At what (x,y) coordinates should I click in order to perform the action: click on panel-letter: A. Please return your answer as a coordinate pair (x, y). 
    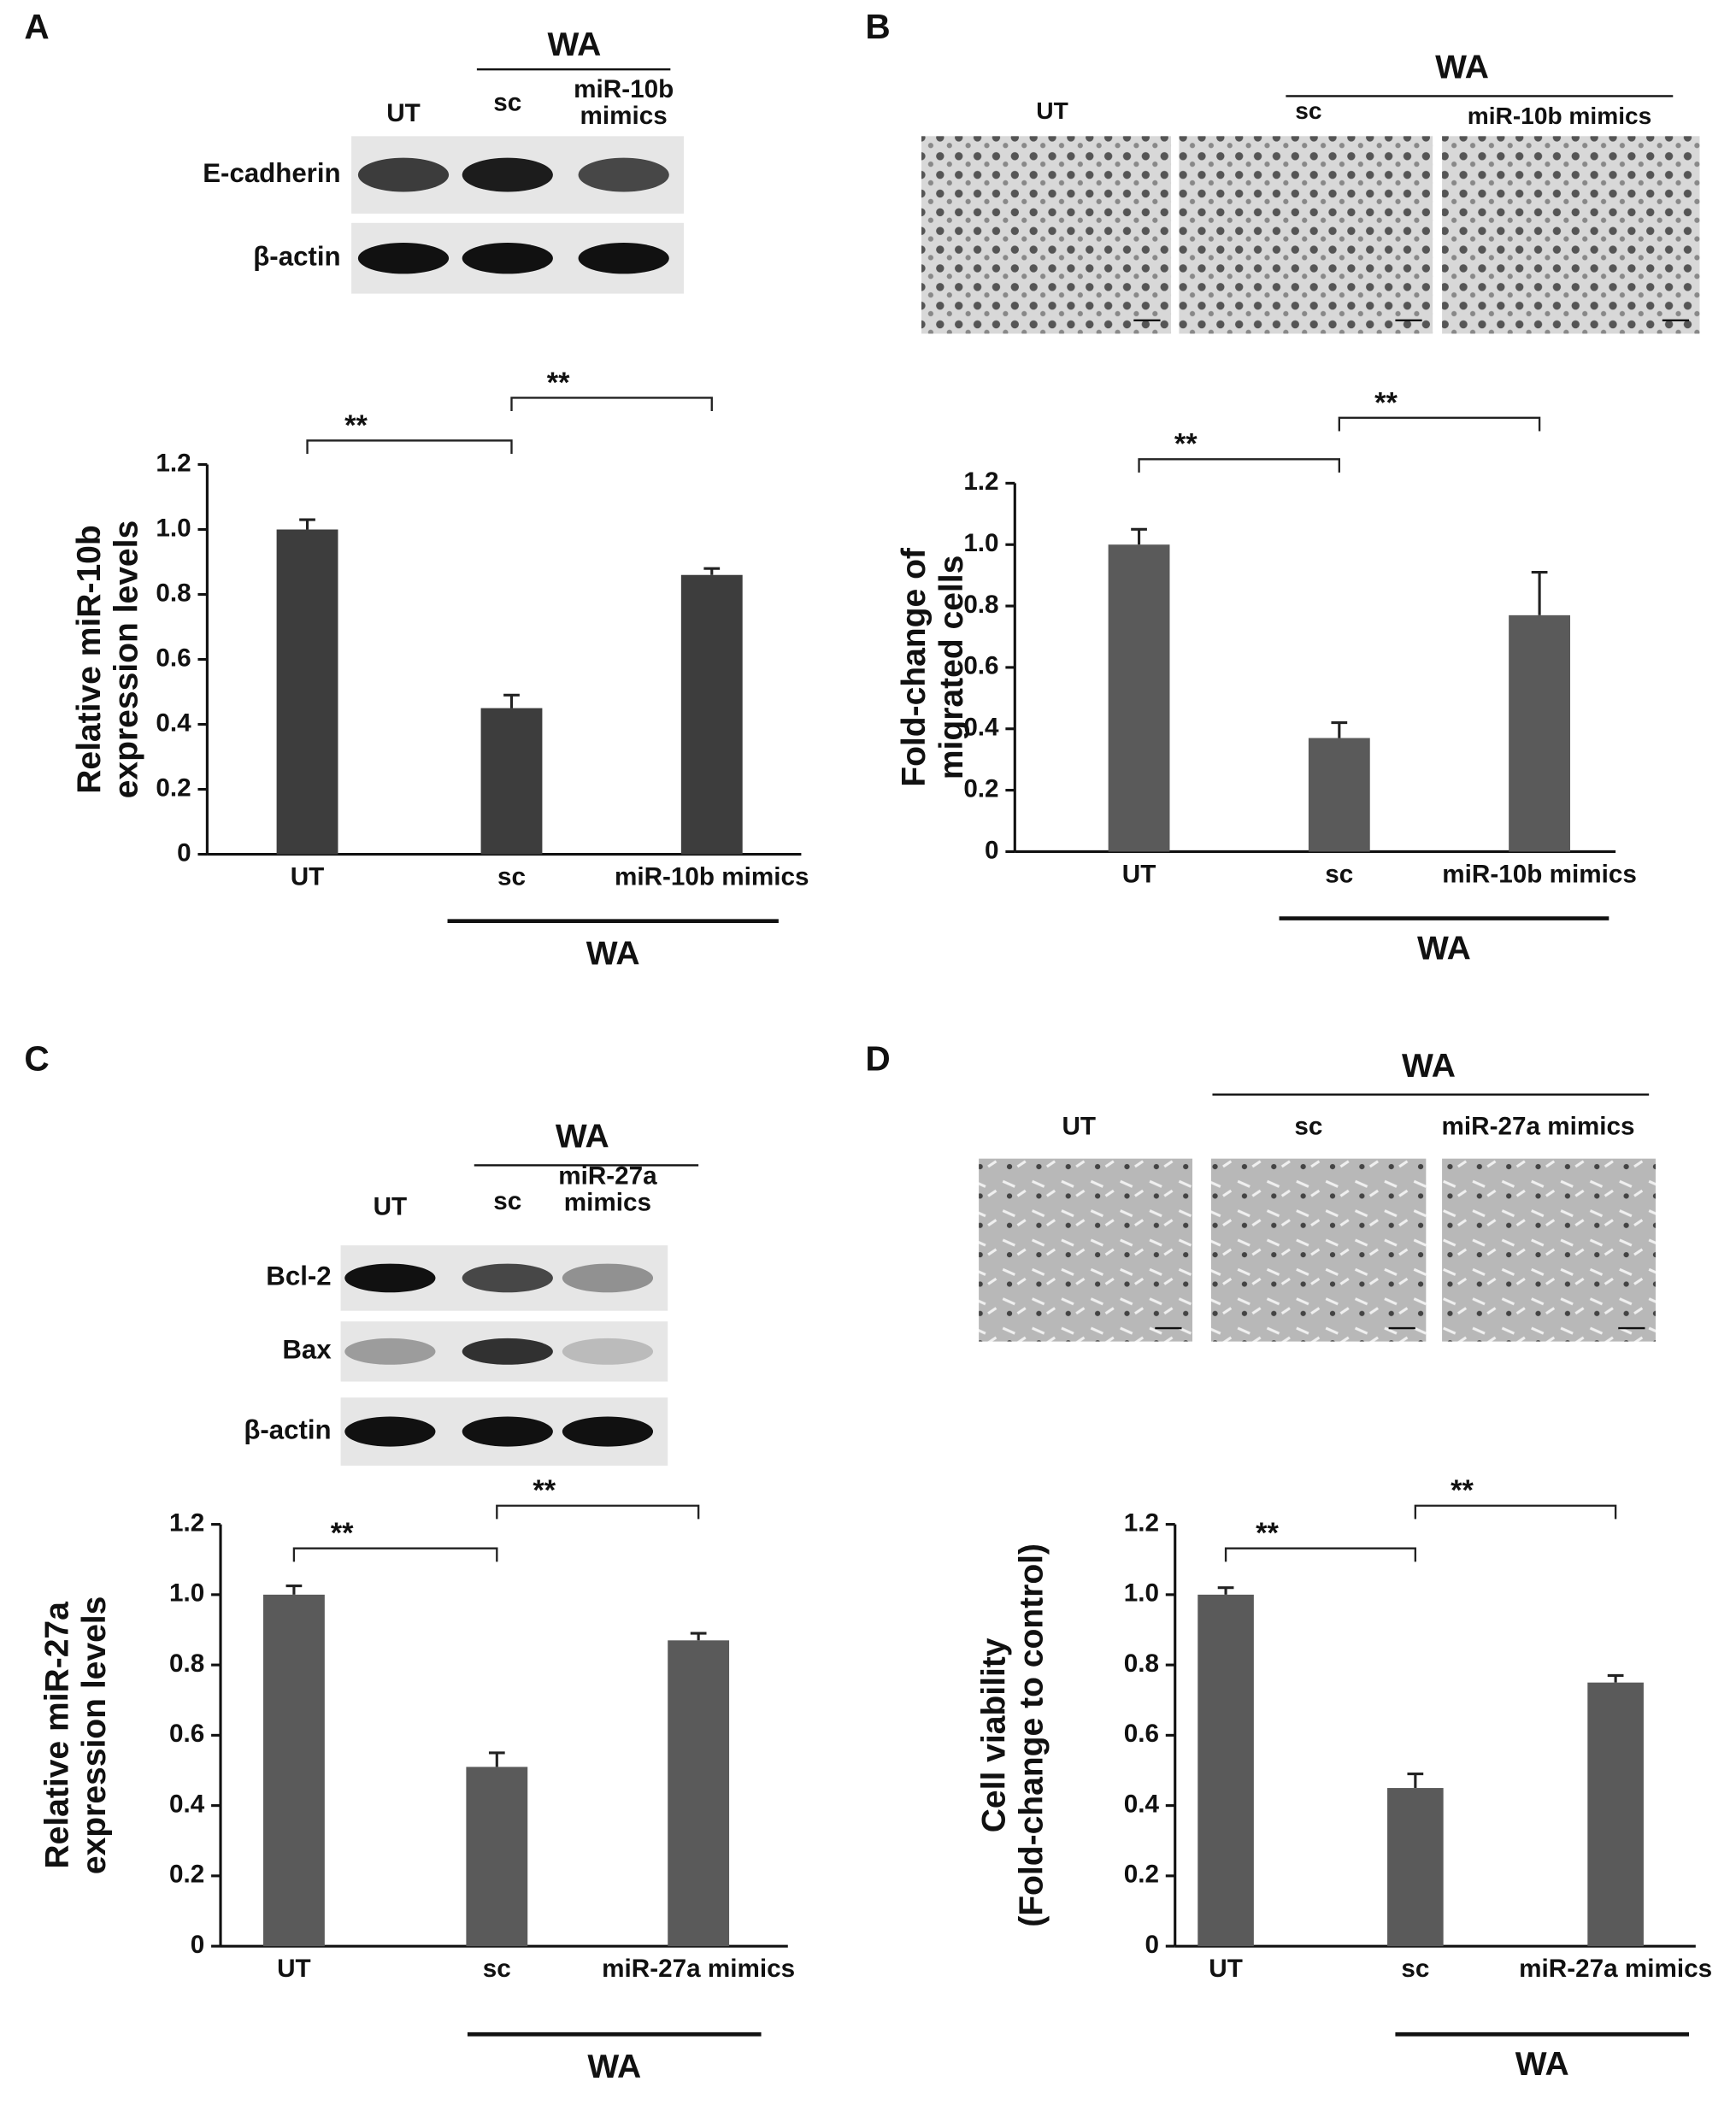
    Looking at the image, I should click on (36, 26).